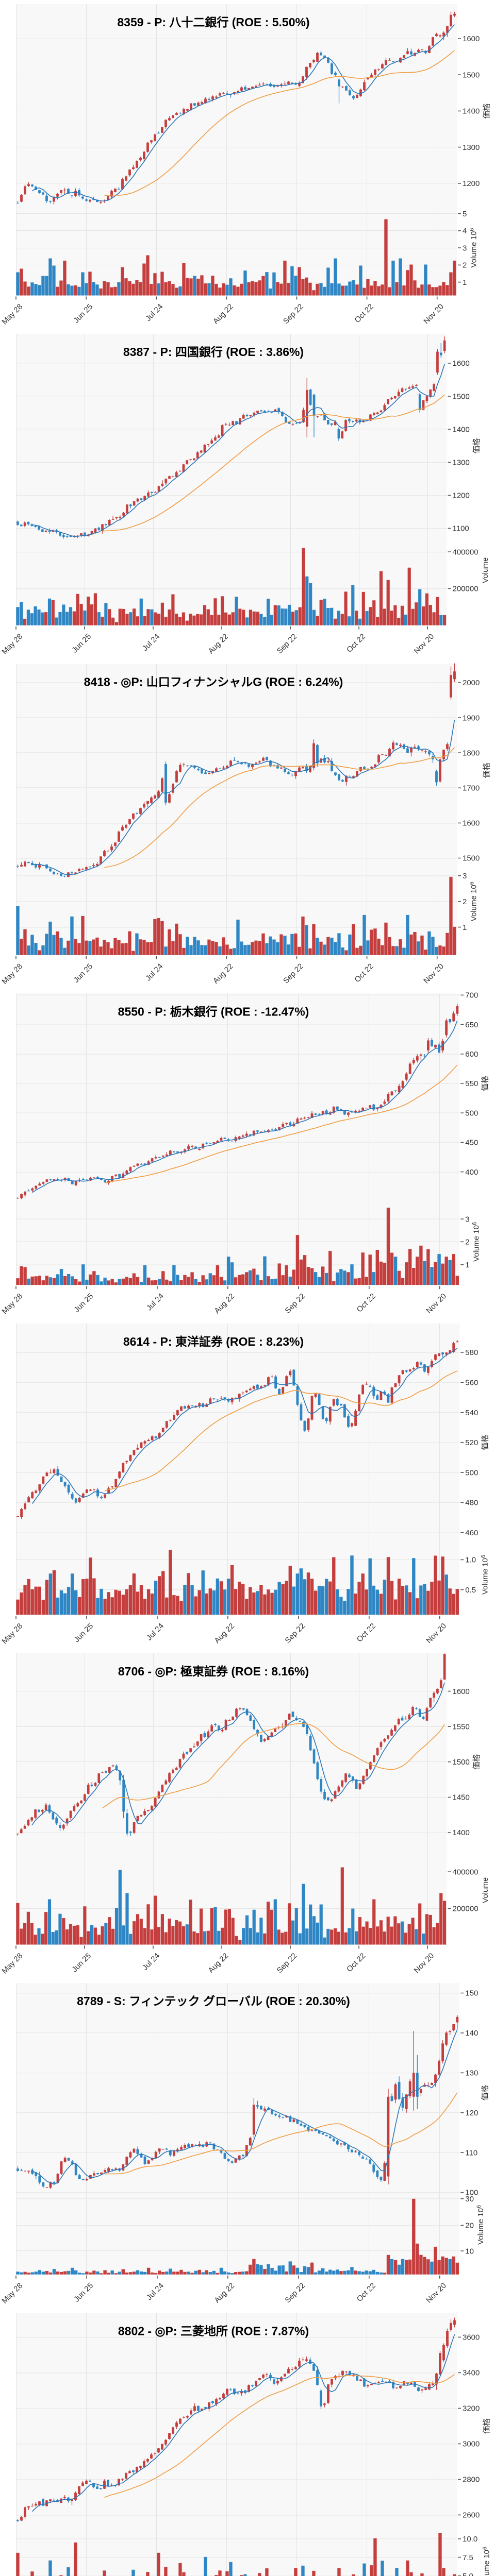 The height and width of the screenshot is (2576, 495). Describe the element at coordinates (213, 1341) in the screenshot. I see `svg-text: 8614 - P: 東洋証券 (ROE : 8.23%)` at that location.